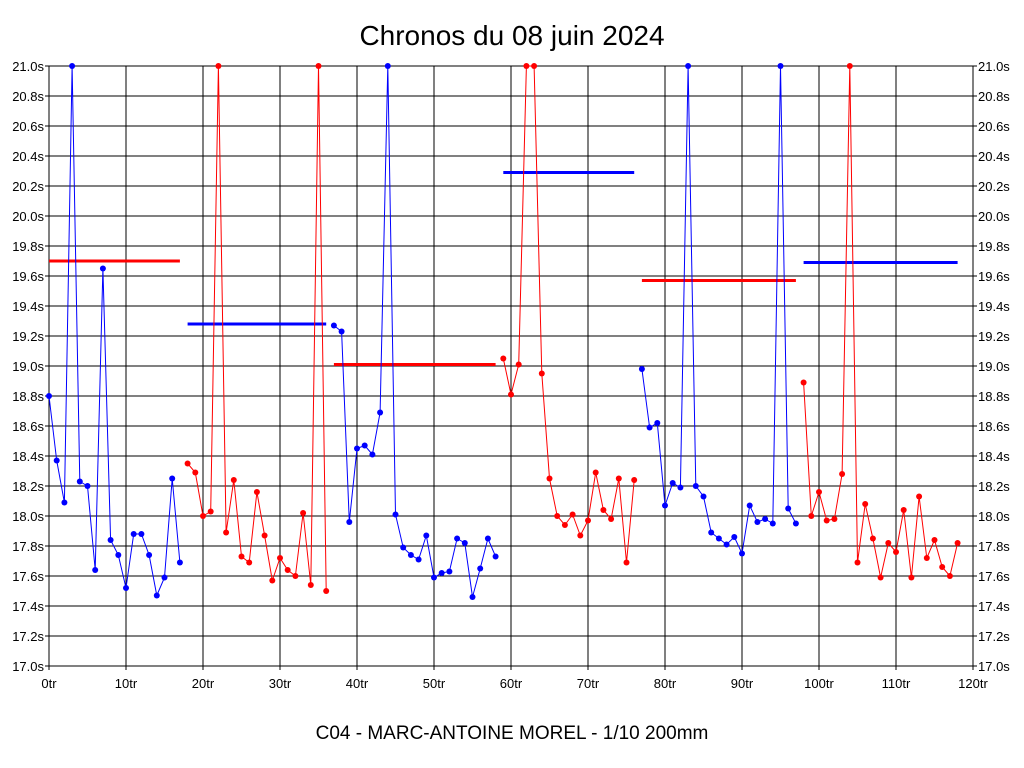 Image resolution: width=1024 pixels, height=768 pixels. Describe the element at coordinates (28, 666) in the screenshot. I see `y-tick-label-left: 17.0s` at that location.